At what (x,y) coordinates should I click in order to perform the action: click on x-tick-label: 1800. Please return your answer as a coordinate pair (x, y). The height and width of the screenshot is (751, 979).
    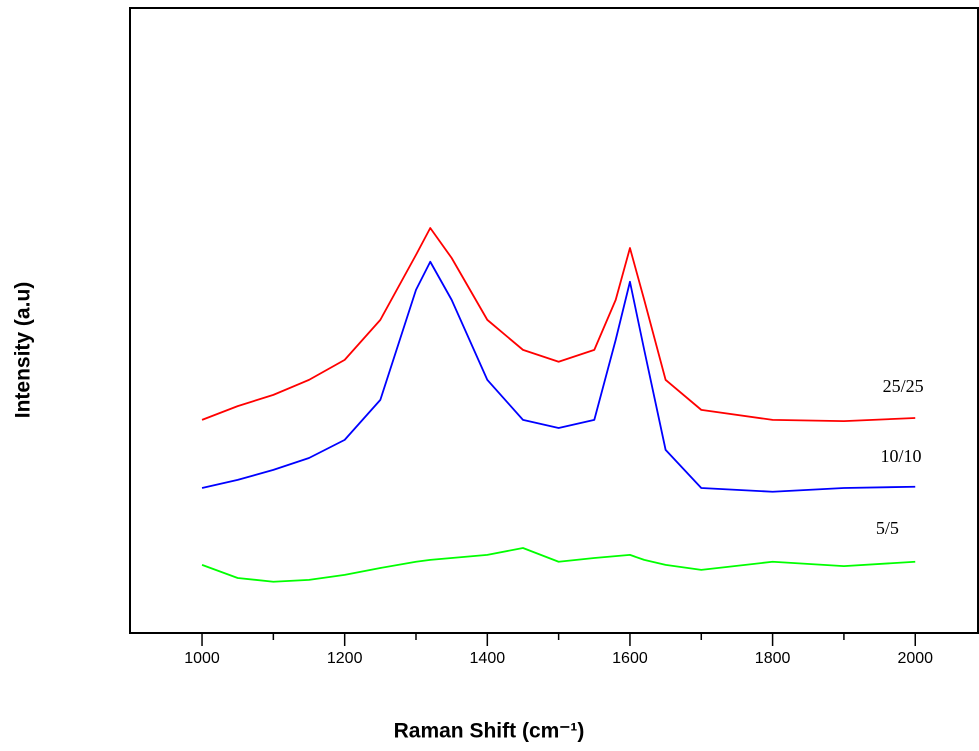
    Looking at the image, I should click on (773, 658).